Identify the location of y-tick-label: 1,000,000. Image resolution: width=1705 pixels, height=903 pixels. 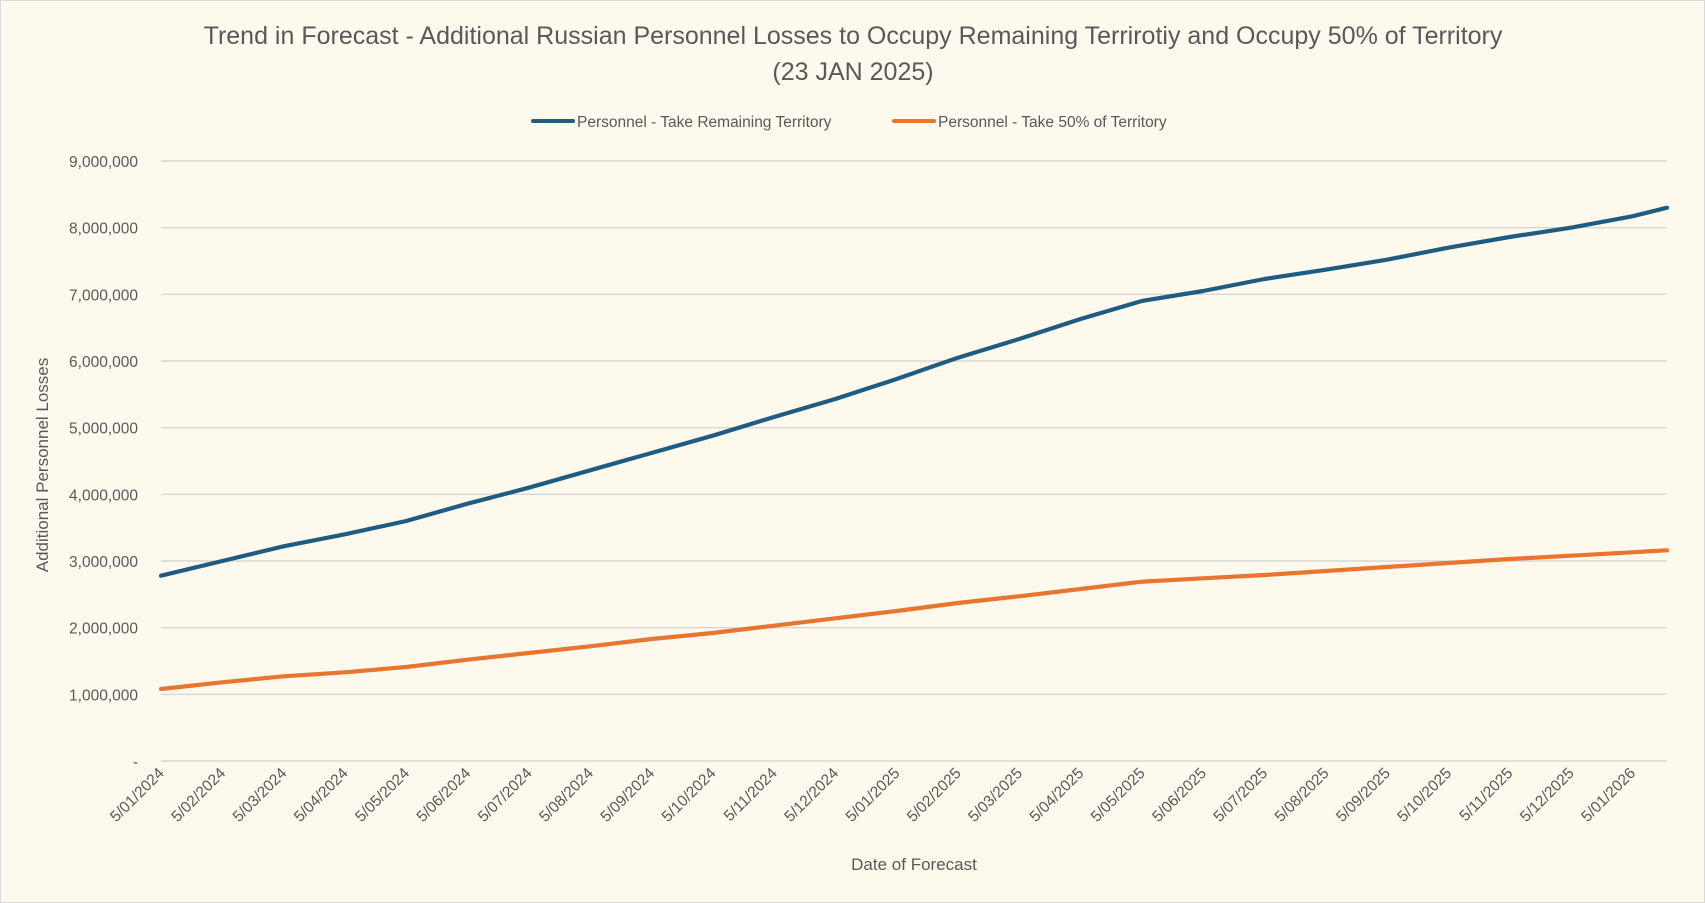
(103, 695).